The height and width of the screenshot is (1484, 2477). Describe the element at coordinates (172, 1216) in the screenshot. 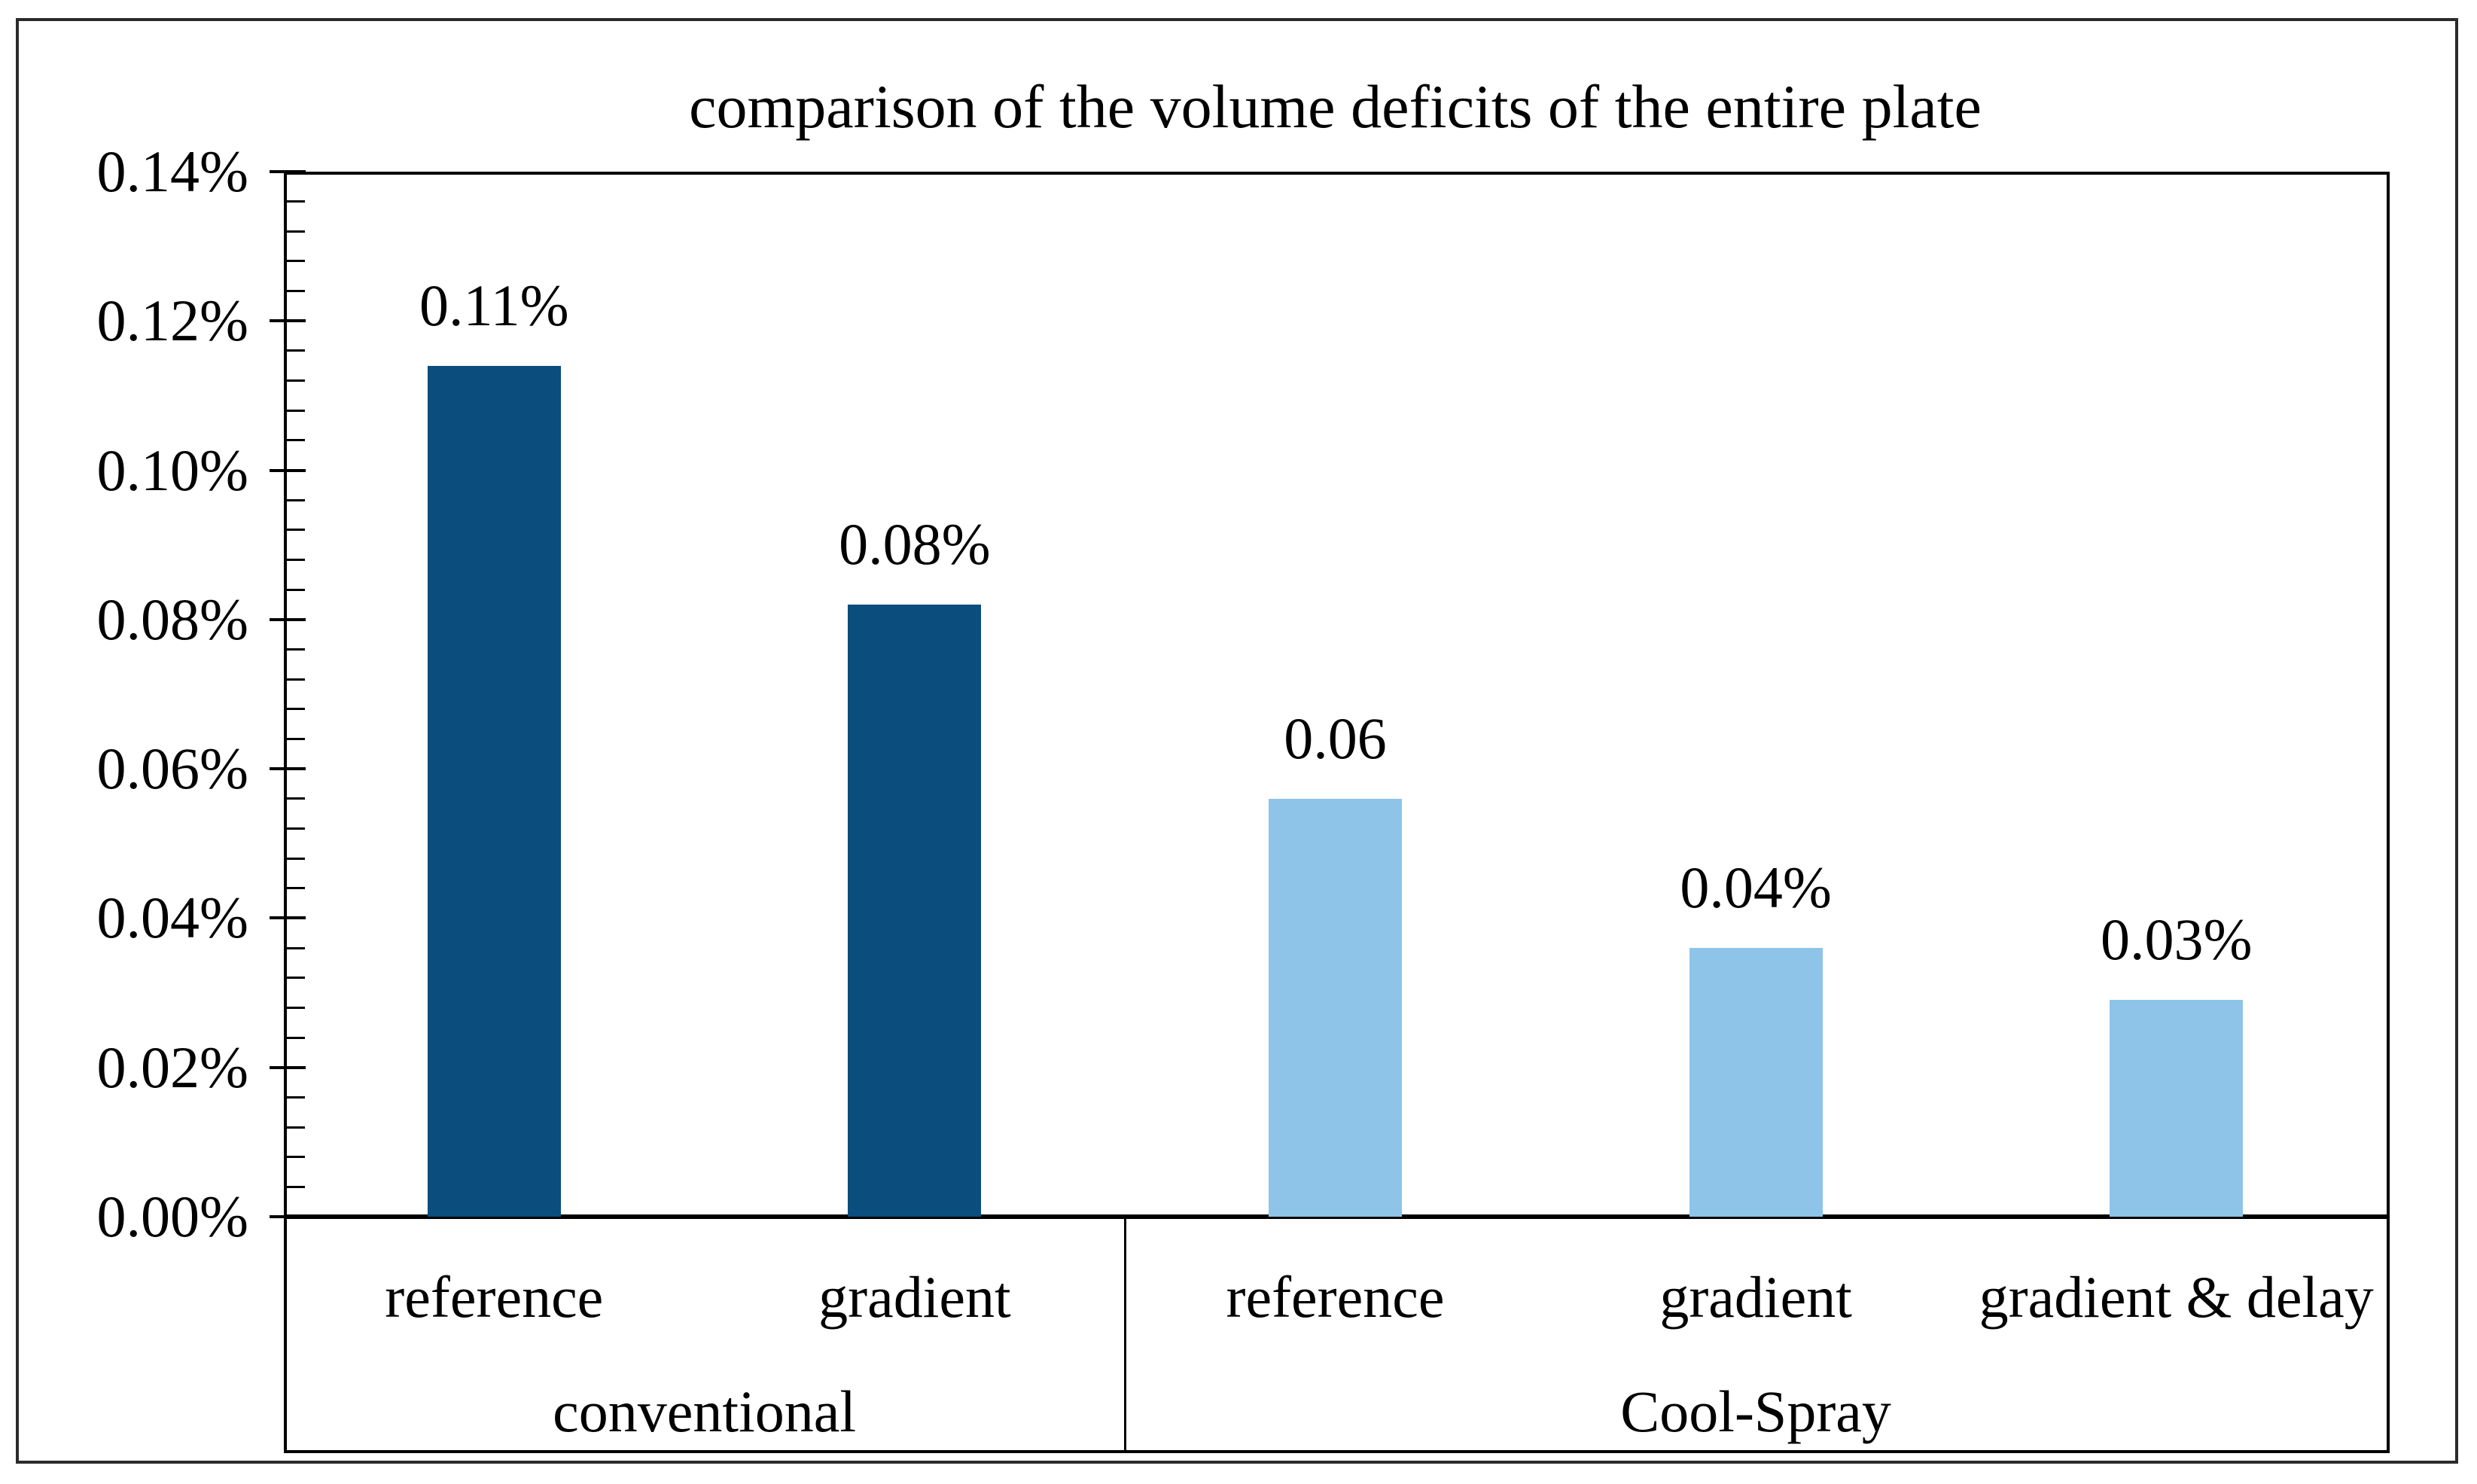

I see `y-tick-label: 0.00%` at that location.